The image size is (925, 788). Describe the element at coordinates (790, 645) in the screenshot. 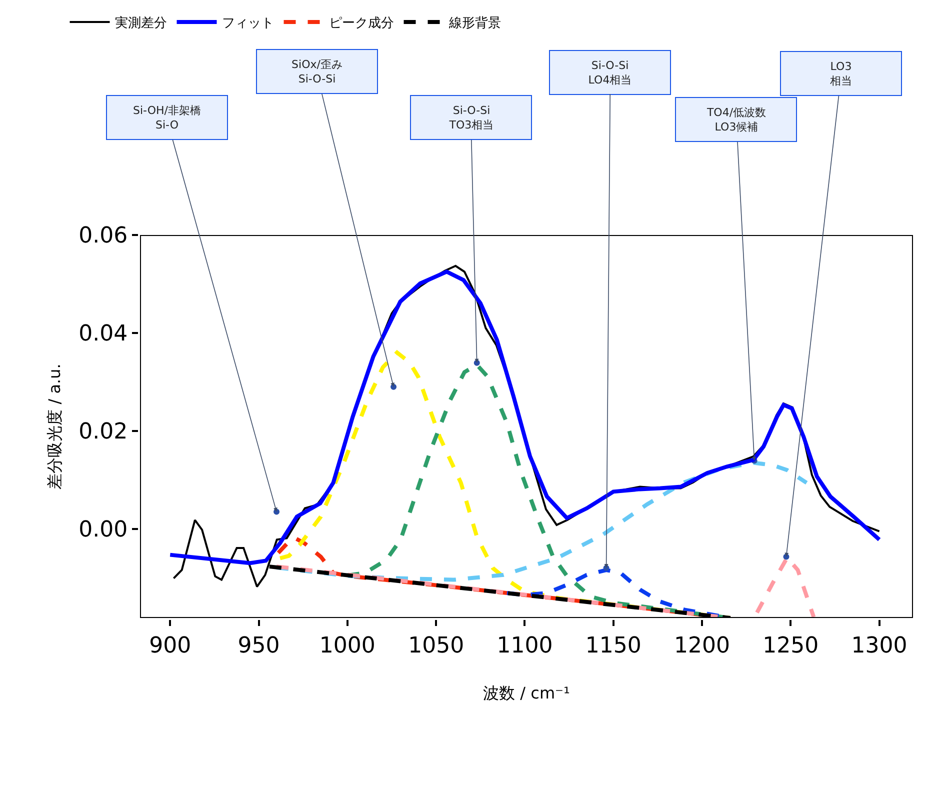

I see `x-tick-label: 1250` at that location.